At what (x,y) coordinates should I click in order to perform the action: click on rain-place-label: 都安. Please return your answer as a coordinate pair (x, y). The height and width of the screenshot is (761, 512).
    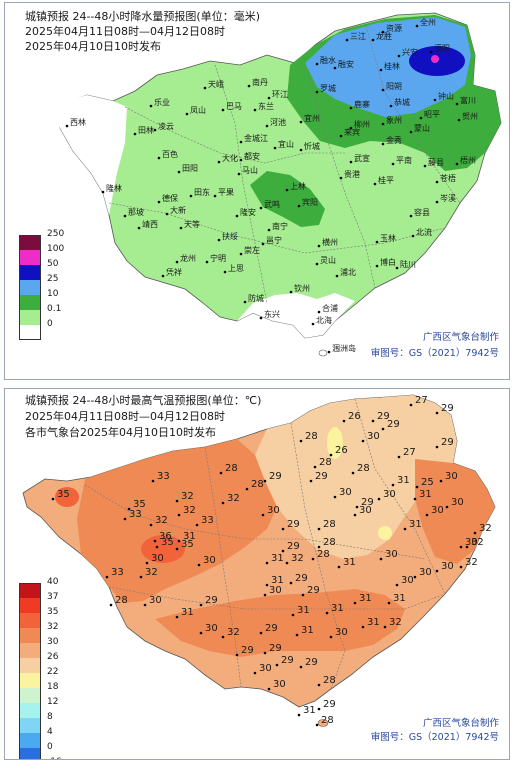
    Looking at the image, I should click on (252, 156).